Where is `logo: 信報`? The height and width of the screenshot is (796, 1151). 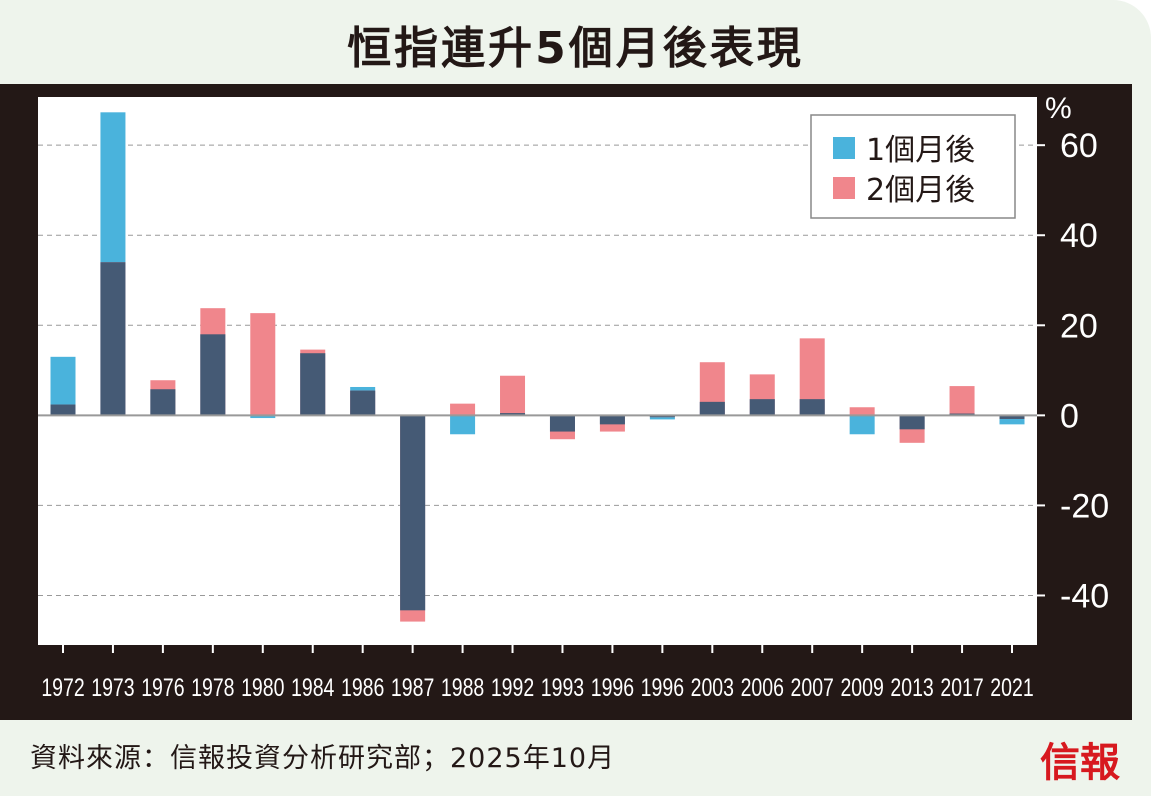
logo: 信報 is located at coordinates (1080, 762).